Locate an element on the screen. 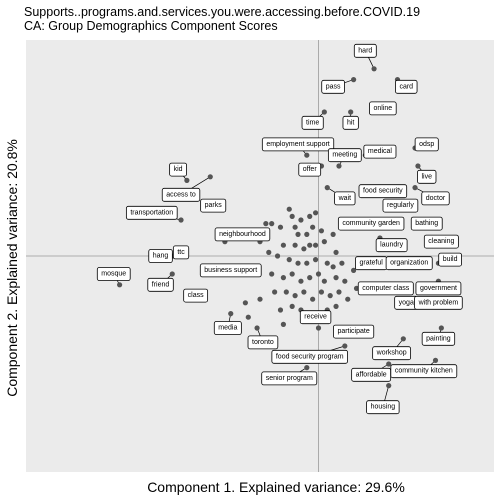 This screenshot has width=500, height=500. point-label: mosque is located at coordinates (113, 274).